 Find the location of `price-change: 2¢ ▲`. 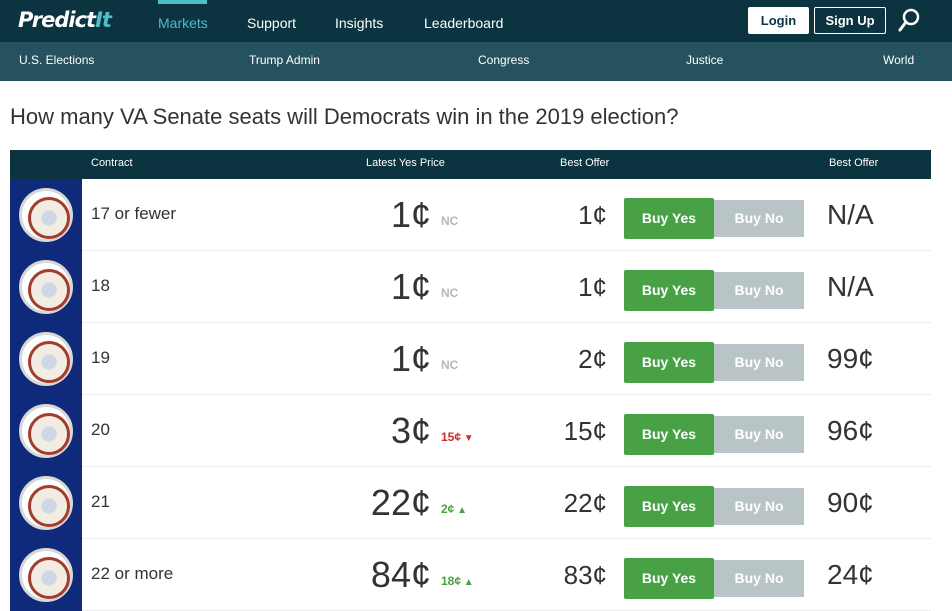

price-change: 2¢ ▲ is located at coordinates (454, 509).